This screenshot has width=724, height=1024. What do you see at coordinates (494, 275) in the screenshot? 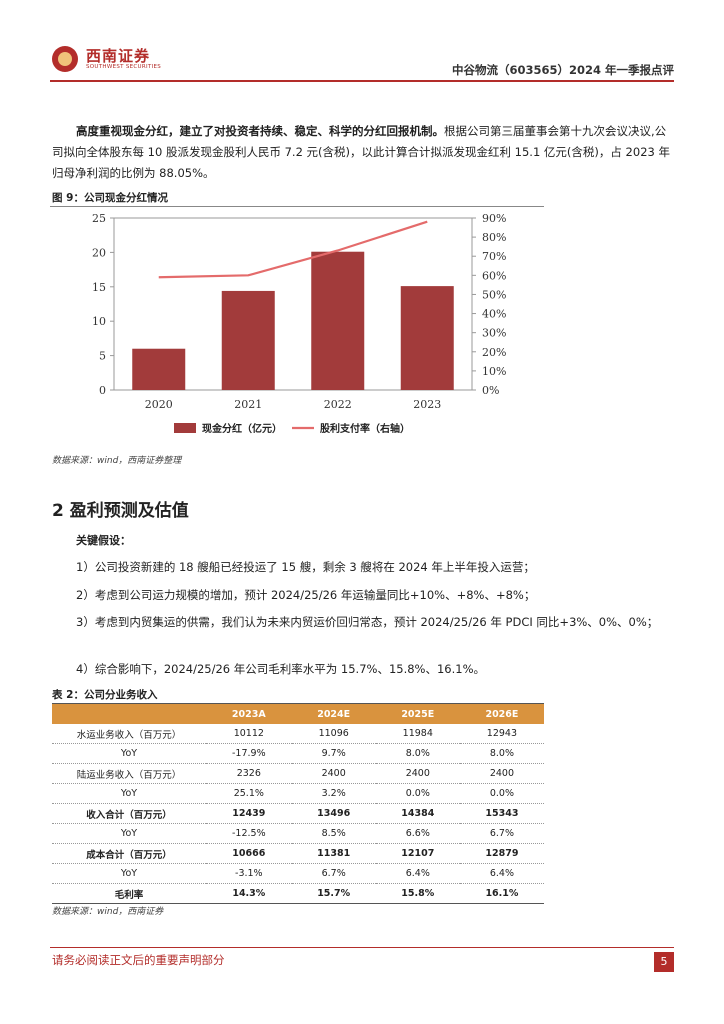
I see `y-right-tick-label: 60%` at bounding box center [494, 275].